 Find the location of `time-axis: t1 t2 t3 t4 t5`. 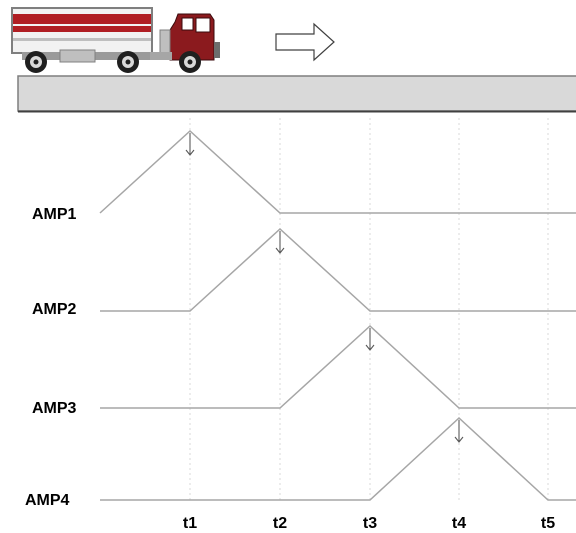

time-axis: t1 t2 t3 t4 t5 is located at coordinates (369, 523).